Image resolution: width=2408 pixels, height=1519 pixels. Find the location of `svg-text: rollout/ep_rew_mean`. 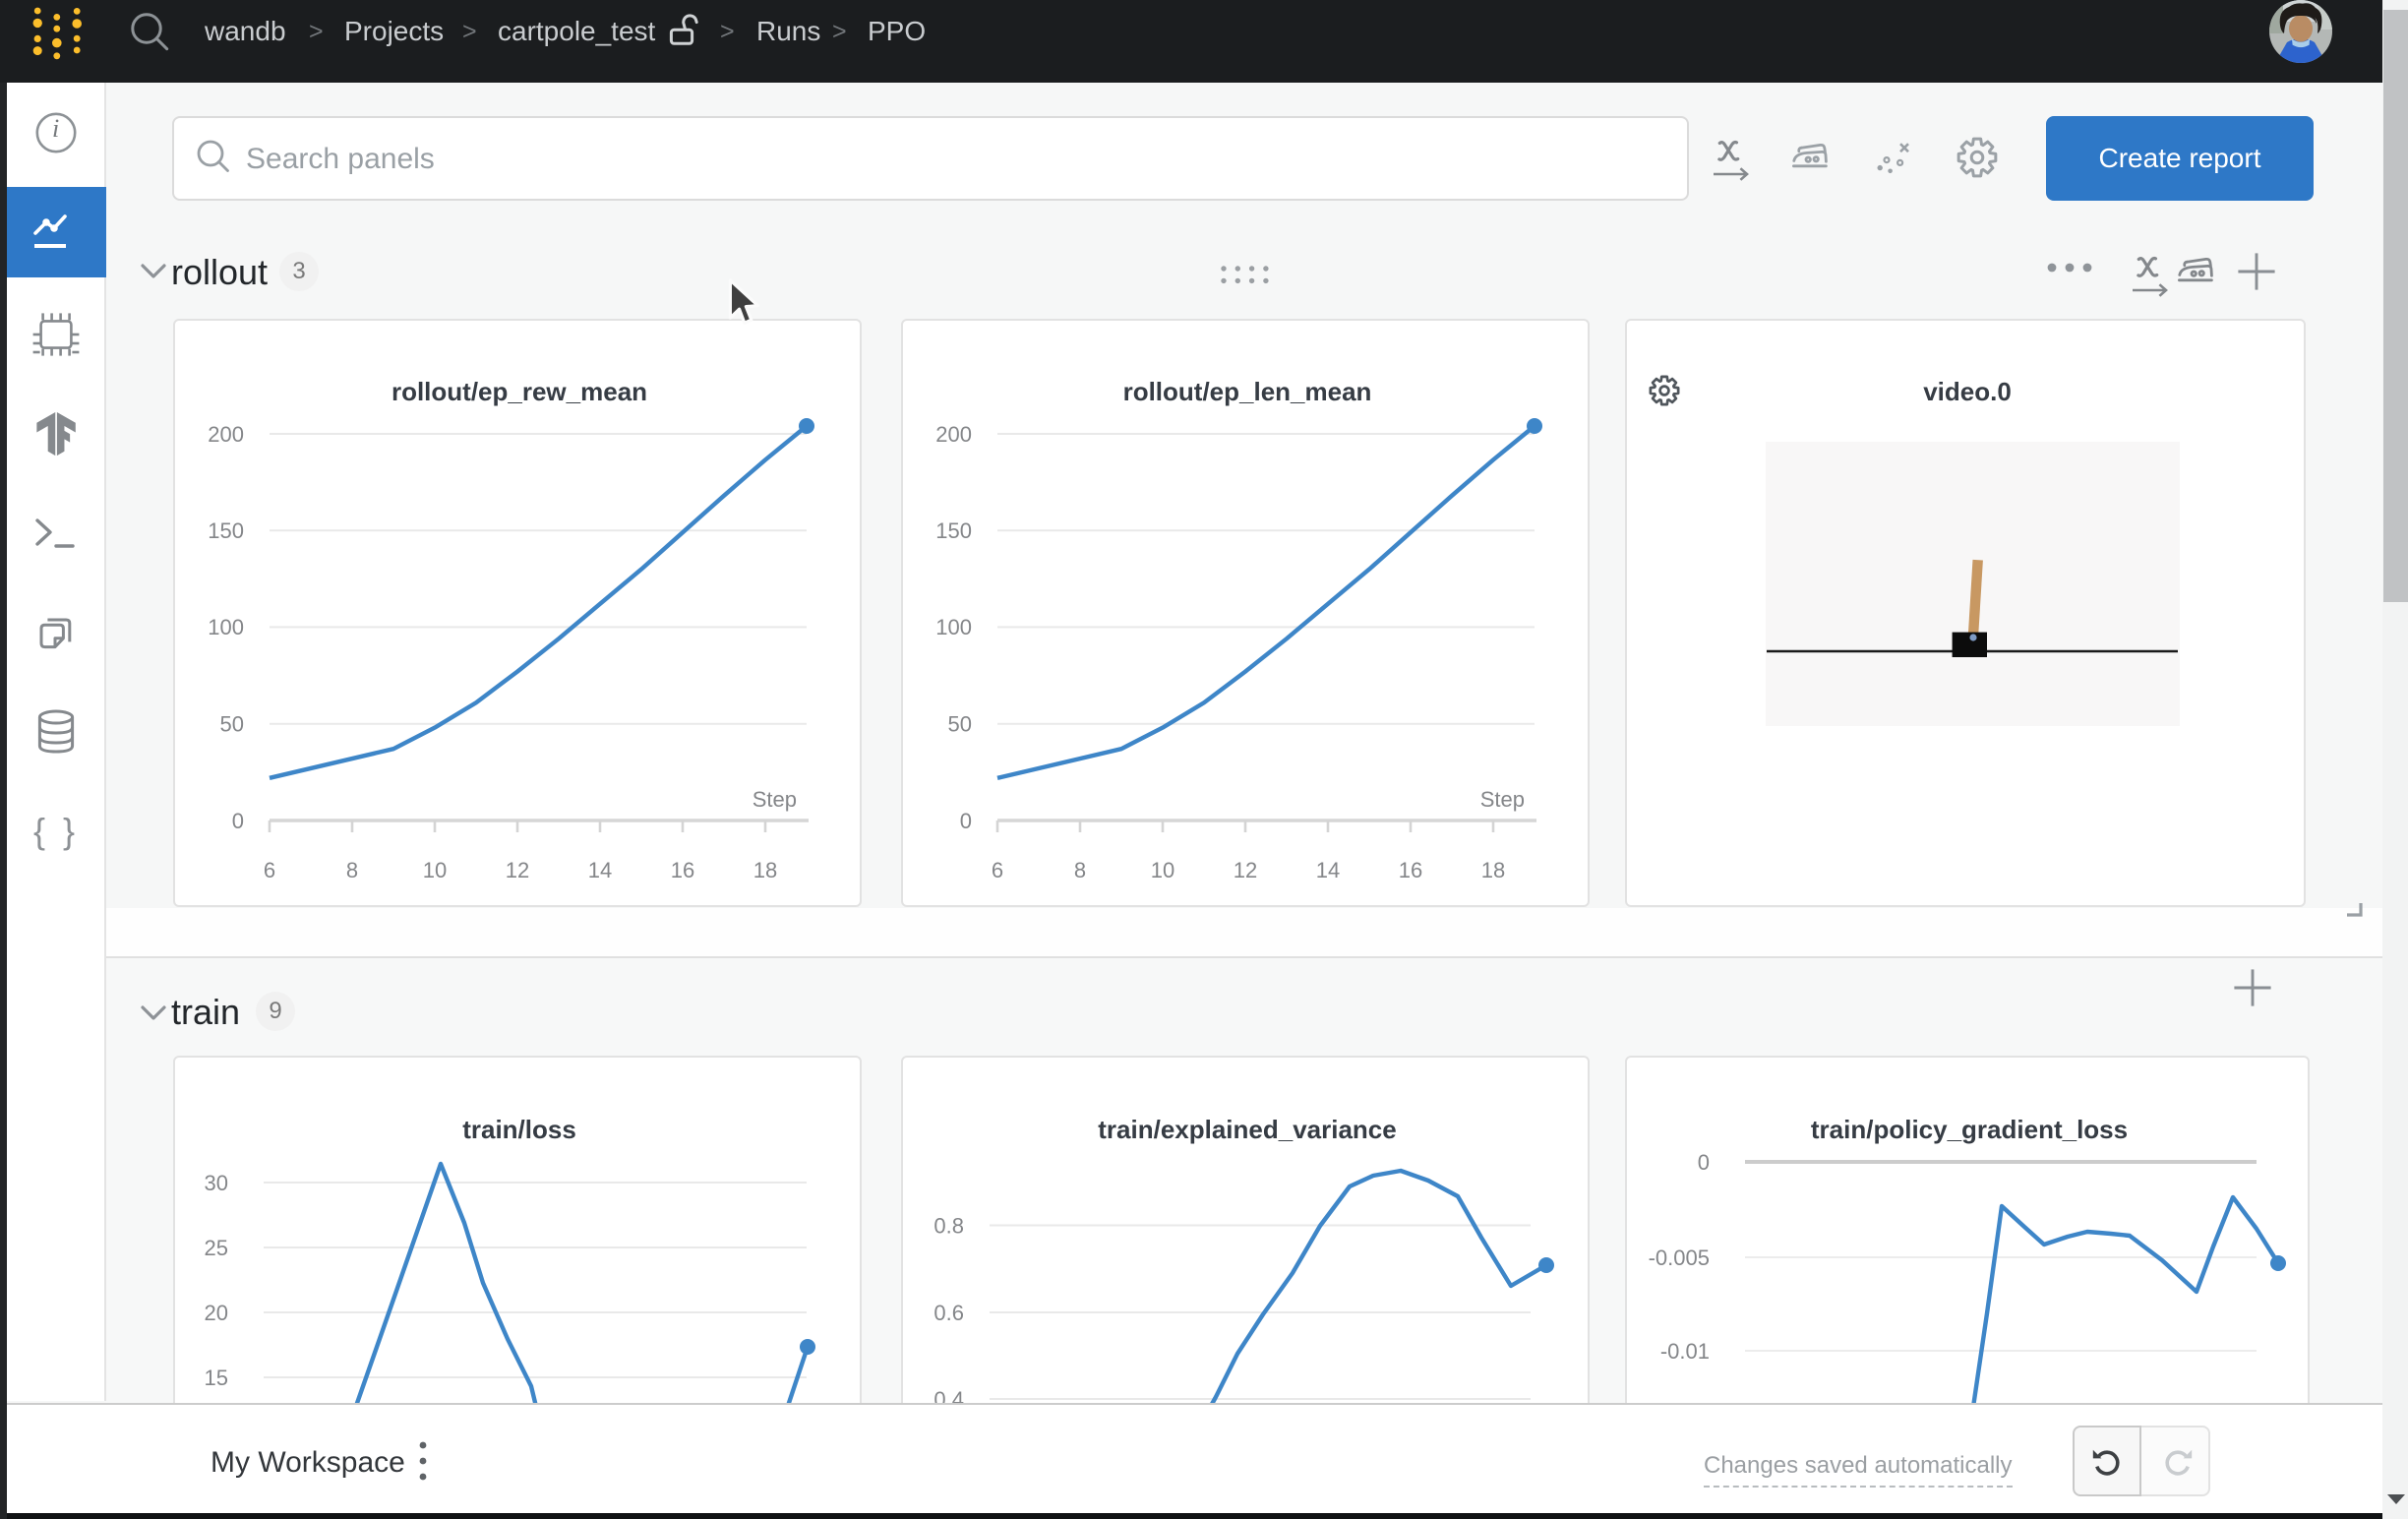

svg-text: rollout/ep_rew_mean is located at coordinates (519, 392).